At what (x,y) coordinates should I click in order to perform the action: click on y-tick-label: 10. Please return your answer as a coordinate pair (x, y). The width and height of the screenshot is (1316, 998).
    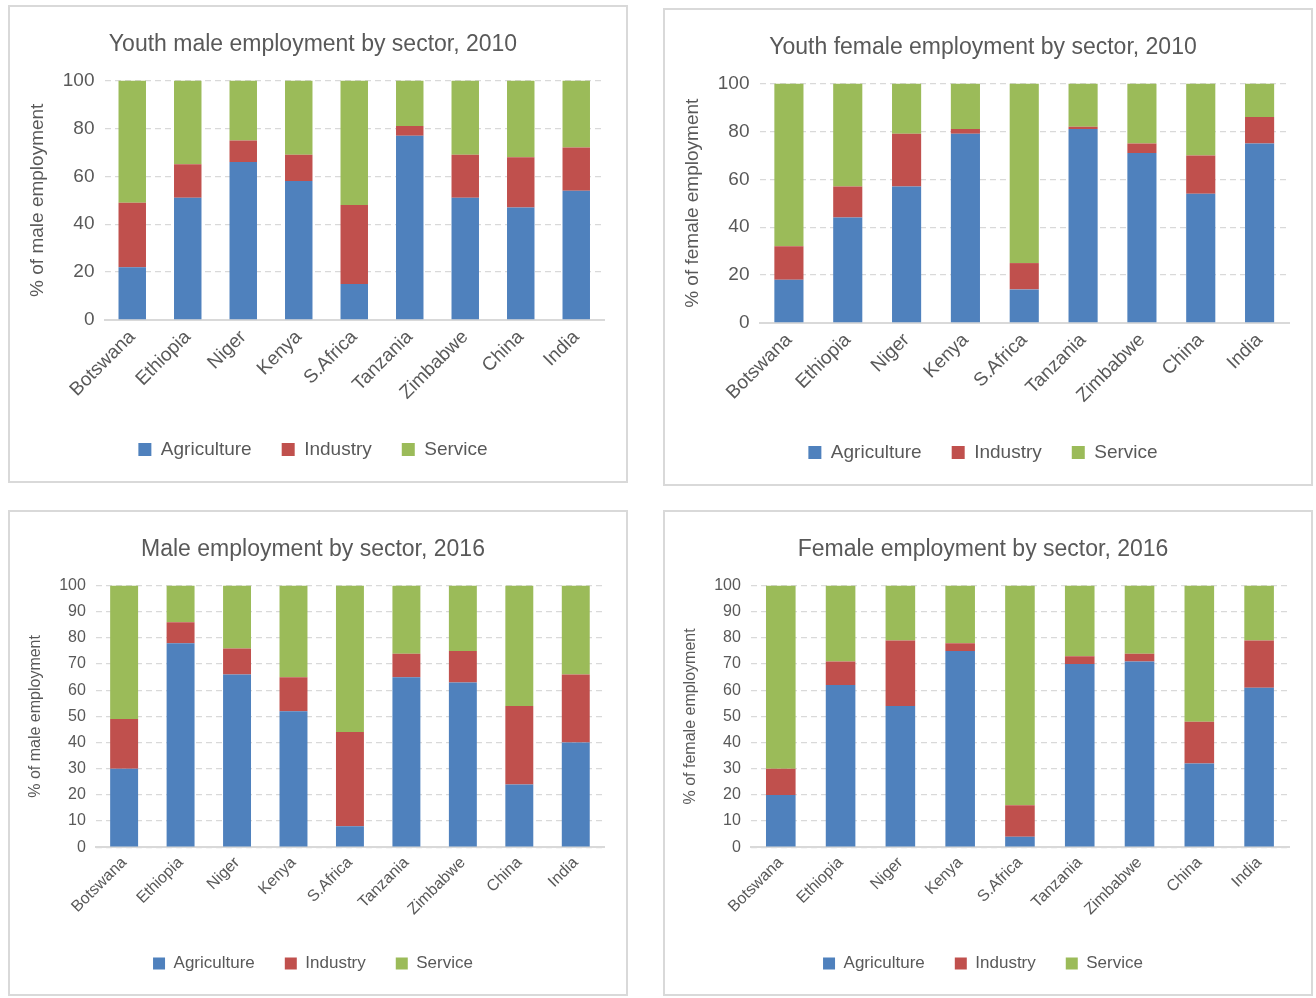
    Looking at the image, I should click on (732, 820).